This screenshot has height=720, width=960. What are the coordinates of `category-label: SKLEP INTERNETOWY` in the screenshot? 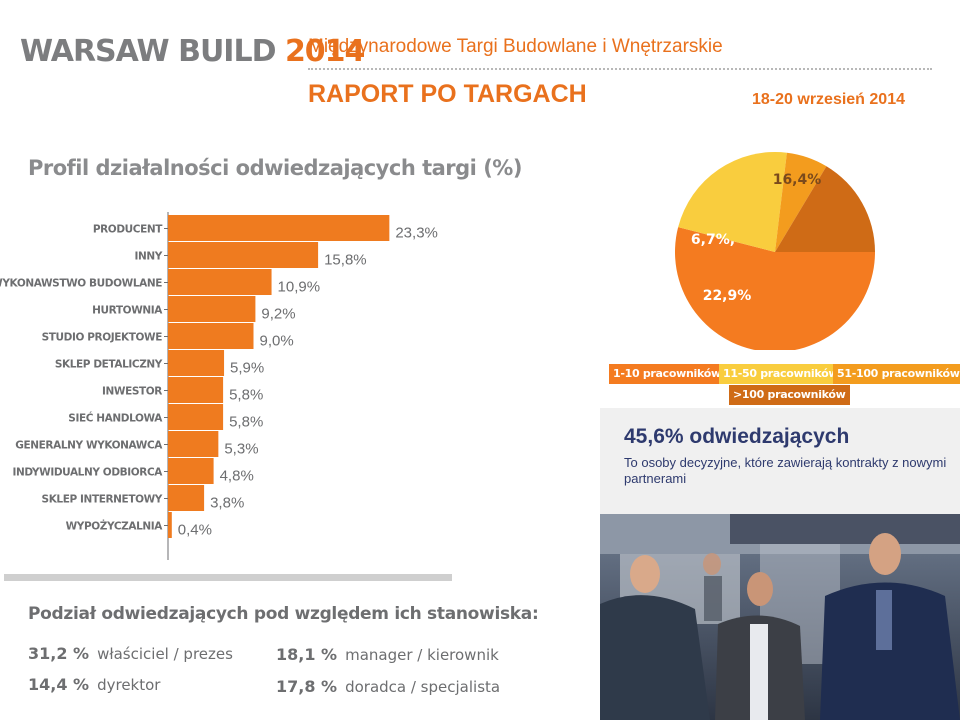 It's located at (102, 500).